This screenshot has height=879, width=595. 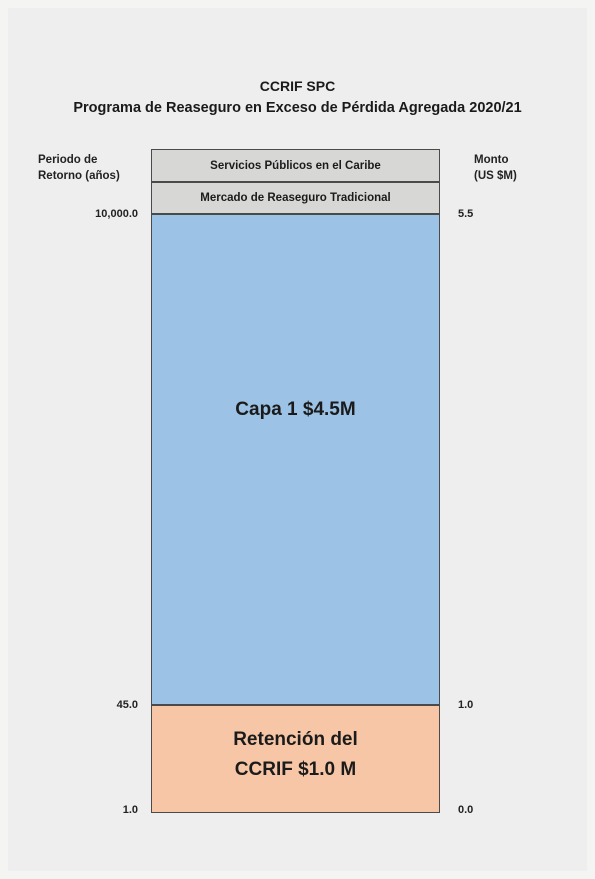 I want to click on retention-label: Retención del CCRIF $1.0 M, so click(x=295, y=754).